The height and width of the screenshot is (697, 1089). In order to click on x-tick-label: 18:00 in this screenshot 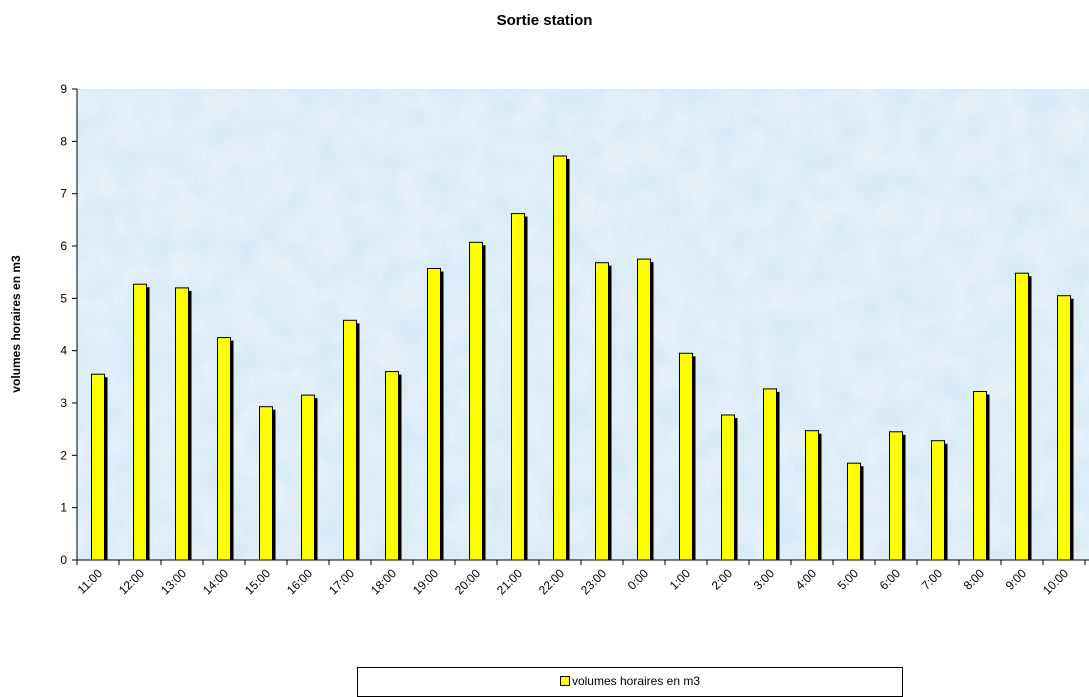, I will do `click(383, 581)`.